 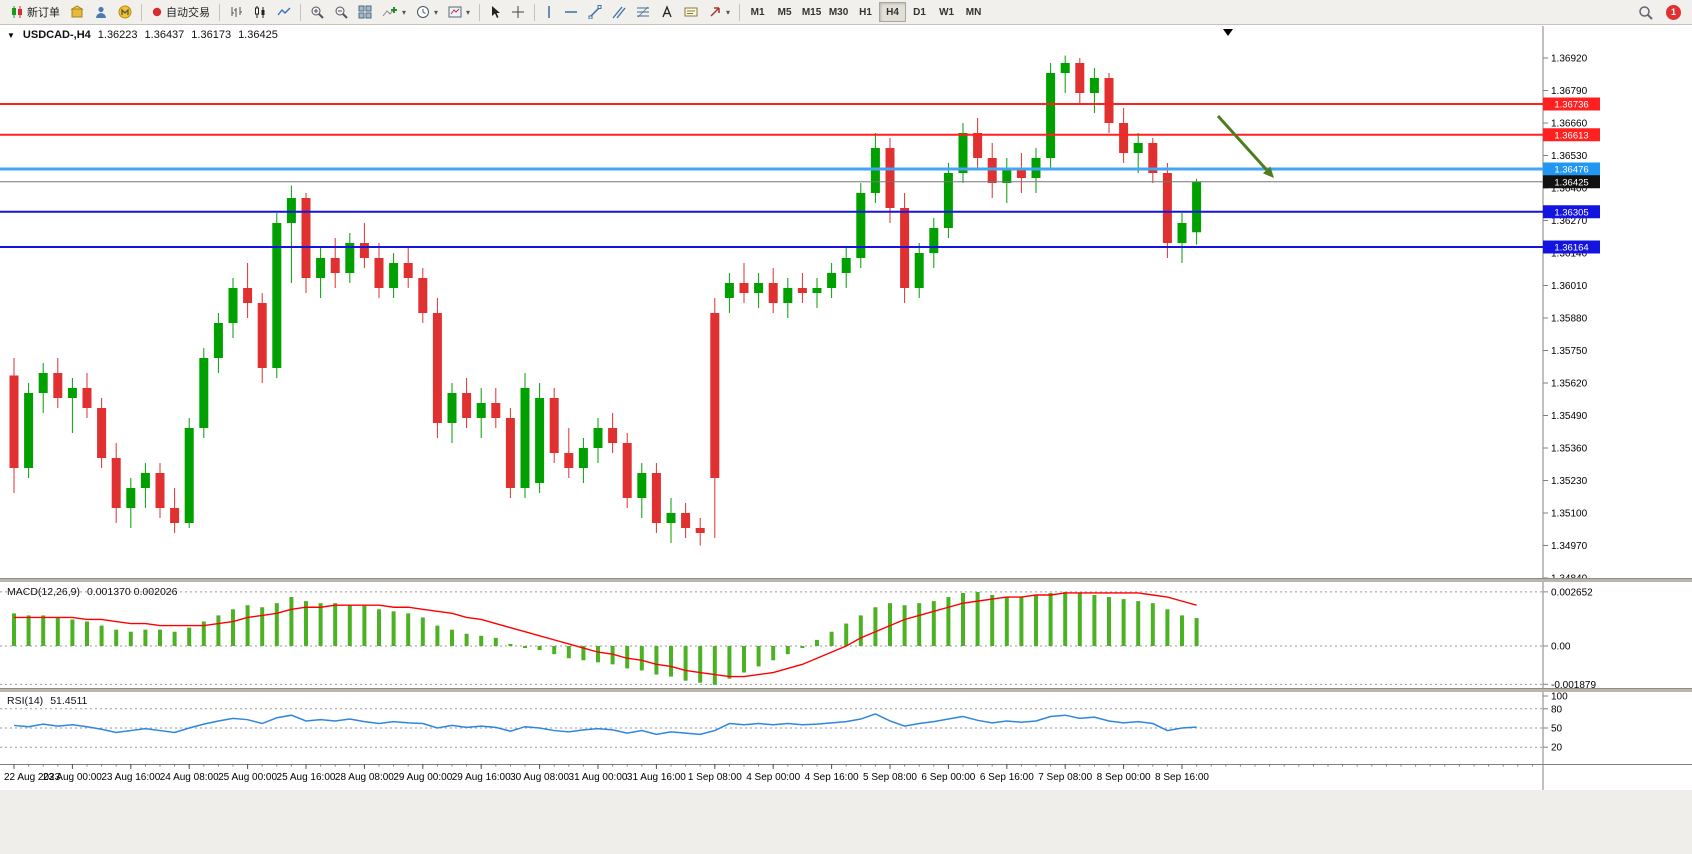 I want to click on market-package-icon, so click(x=77, y=12).